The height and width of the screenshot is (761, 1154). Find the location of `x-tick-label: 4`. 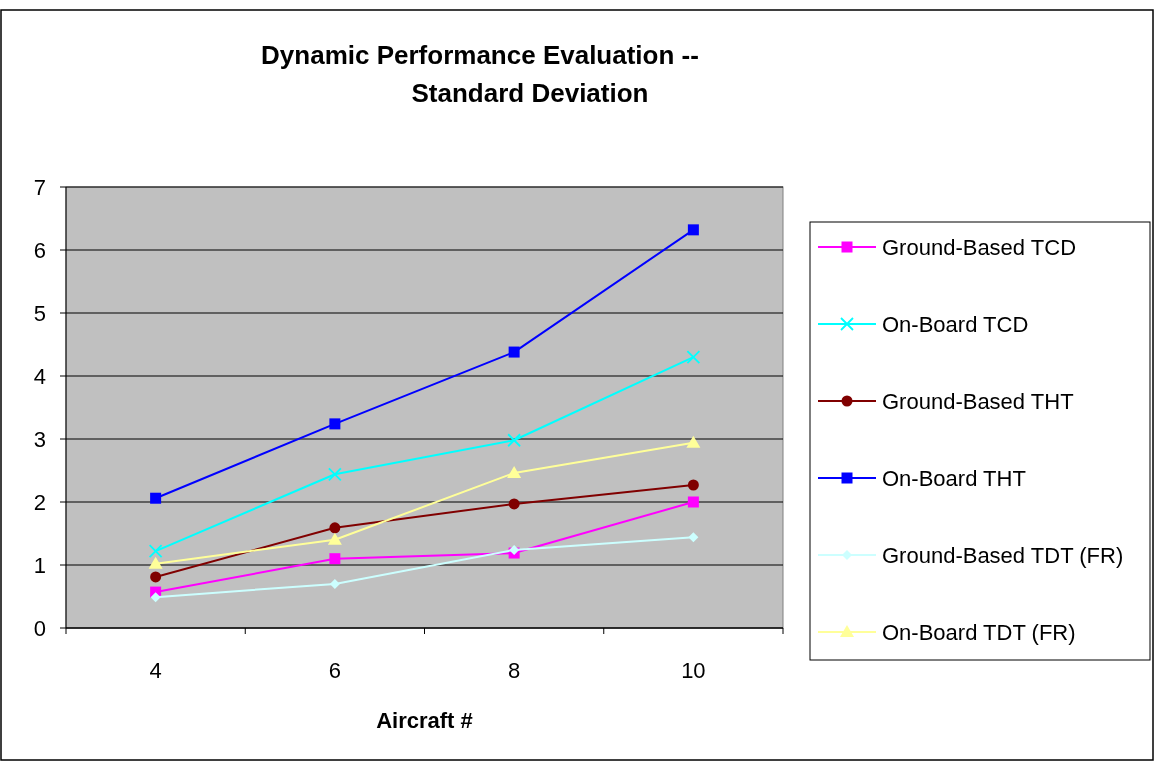

x-tick-label: 4 is located at coordinates (155, 670).